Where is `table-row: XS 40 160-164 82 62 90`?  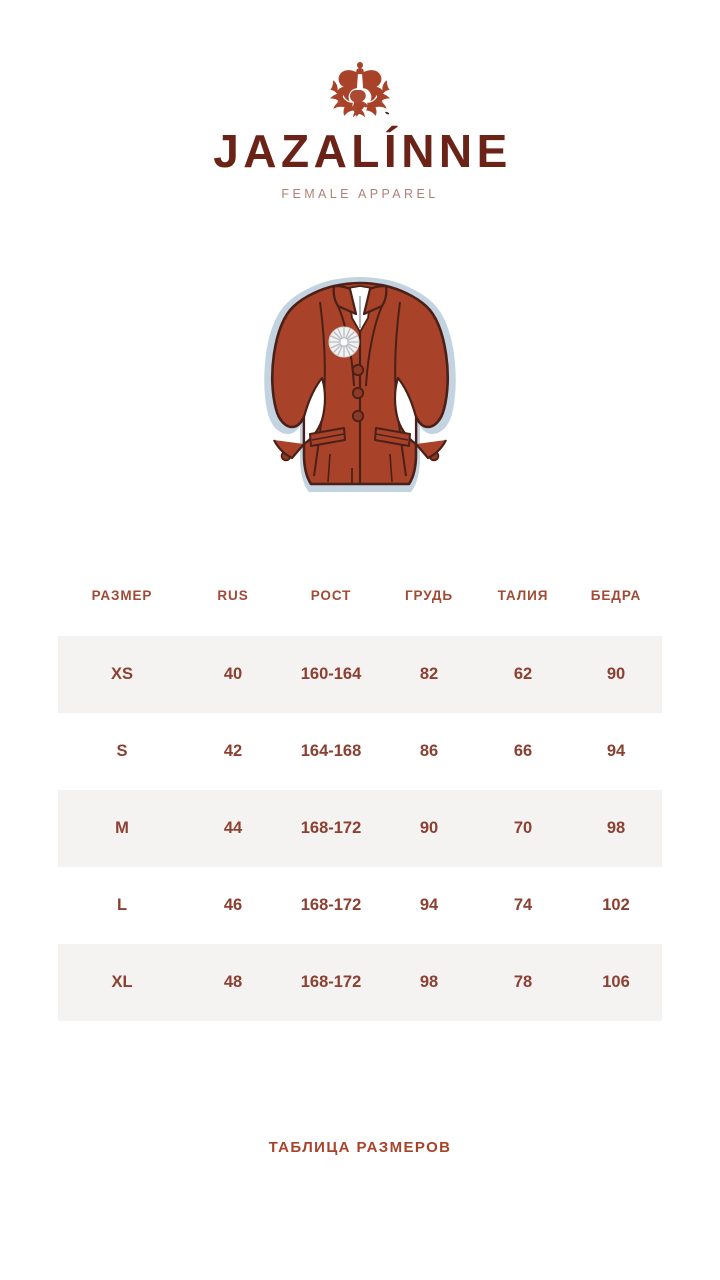
table-row: XS 40 160-164 82 62 90 is located at coordinates (360, 674).